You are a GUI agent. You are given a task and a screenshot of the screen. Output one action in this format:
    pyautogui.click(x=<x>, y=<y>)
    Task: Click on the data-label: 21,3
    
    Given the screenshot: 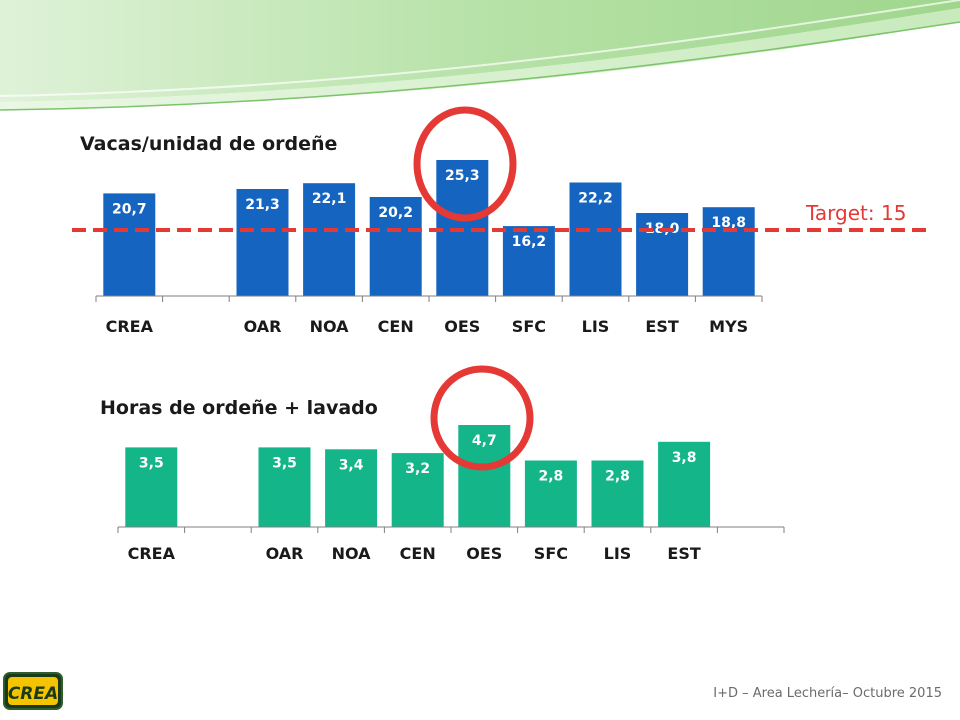 What is the action you would take?
    pyautogui.click(x=262, y=205)
    